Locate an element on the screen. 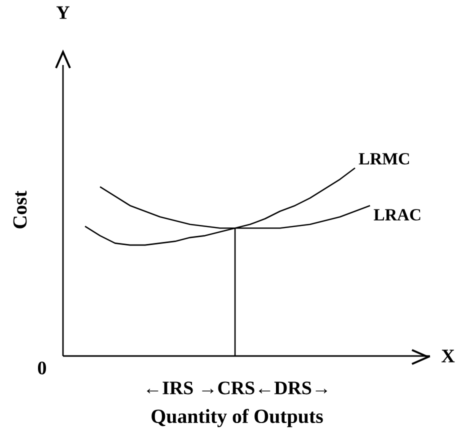  x-axis-title: Quantity of Outputs is located at coordinates (237, 418).